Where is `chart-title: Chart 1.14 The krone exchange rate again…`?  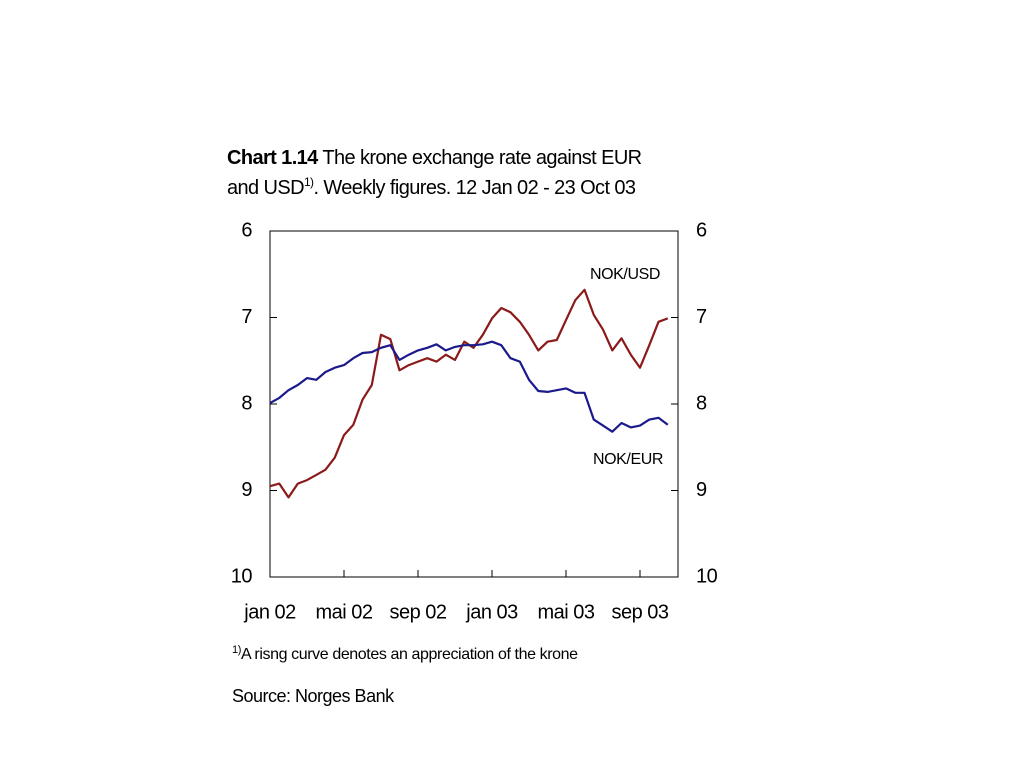 chart-title: Chart 1.14 The krone exchange rate again… is located at coordinates (434, 158).